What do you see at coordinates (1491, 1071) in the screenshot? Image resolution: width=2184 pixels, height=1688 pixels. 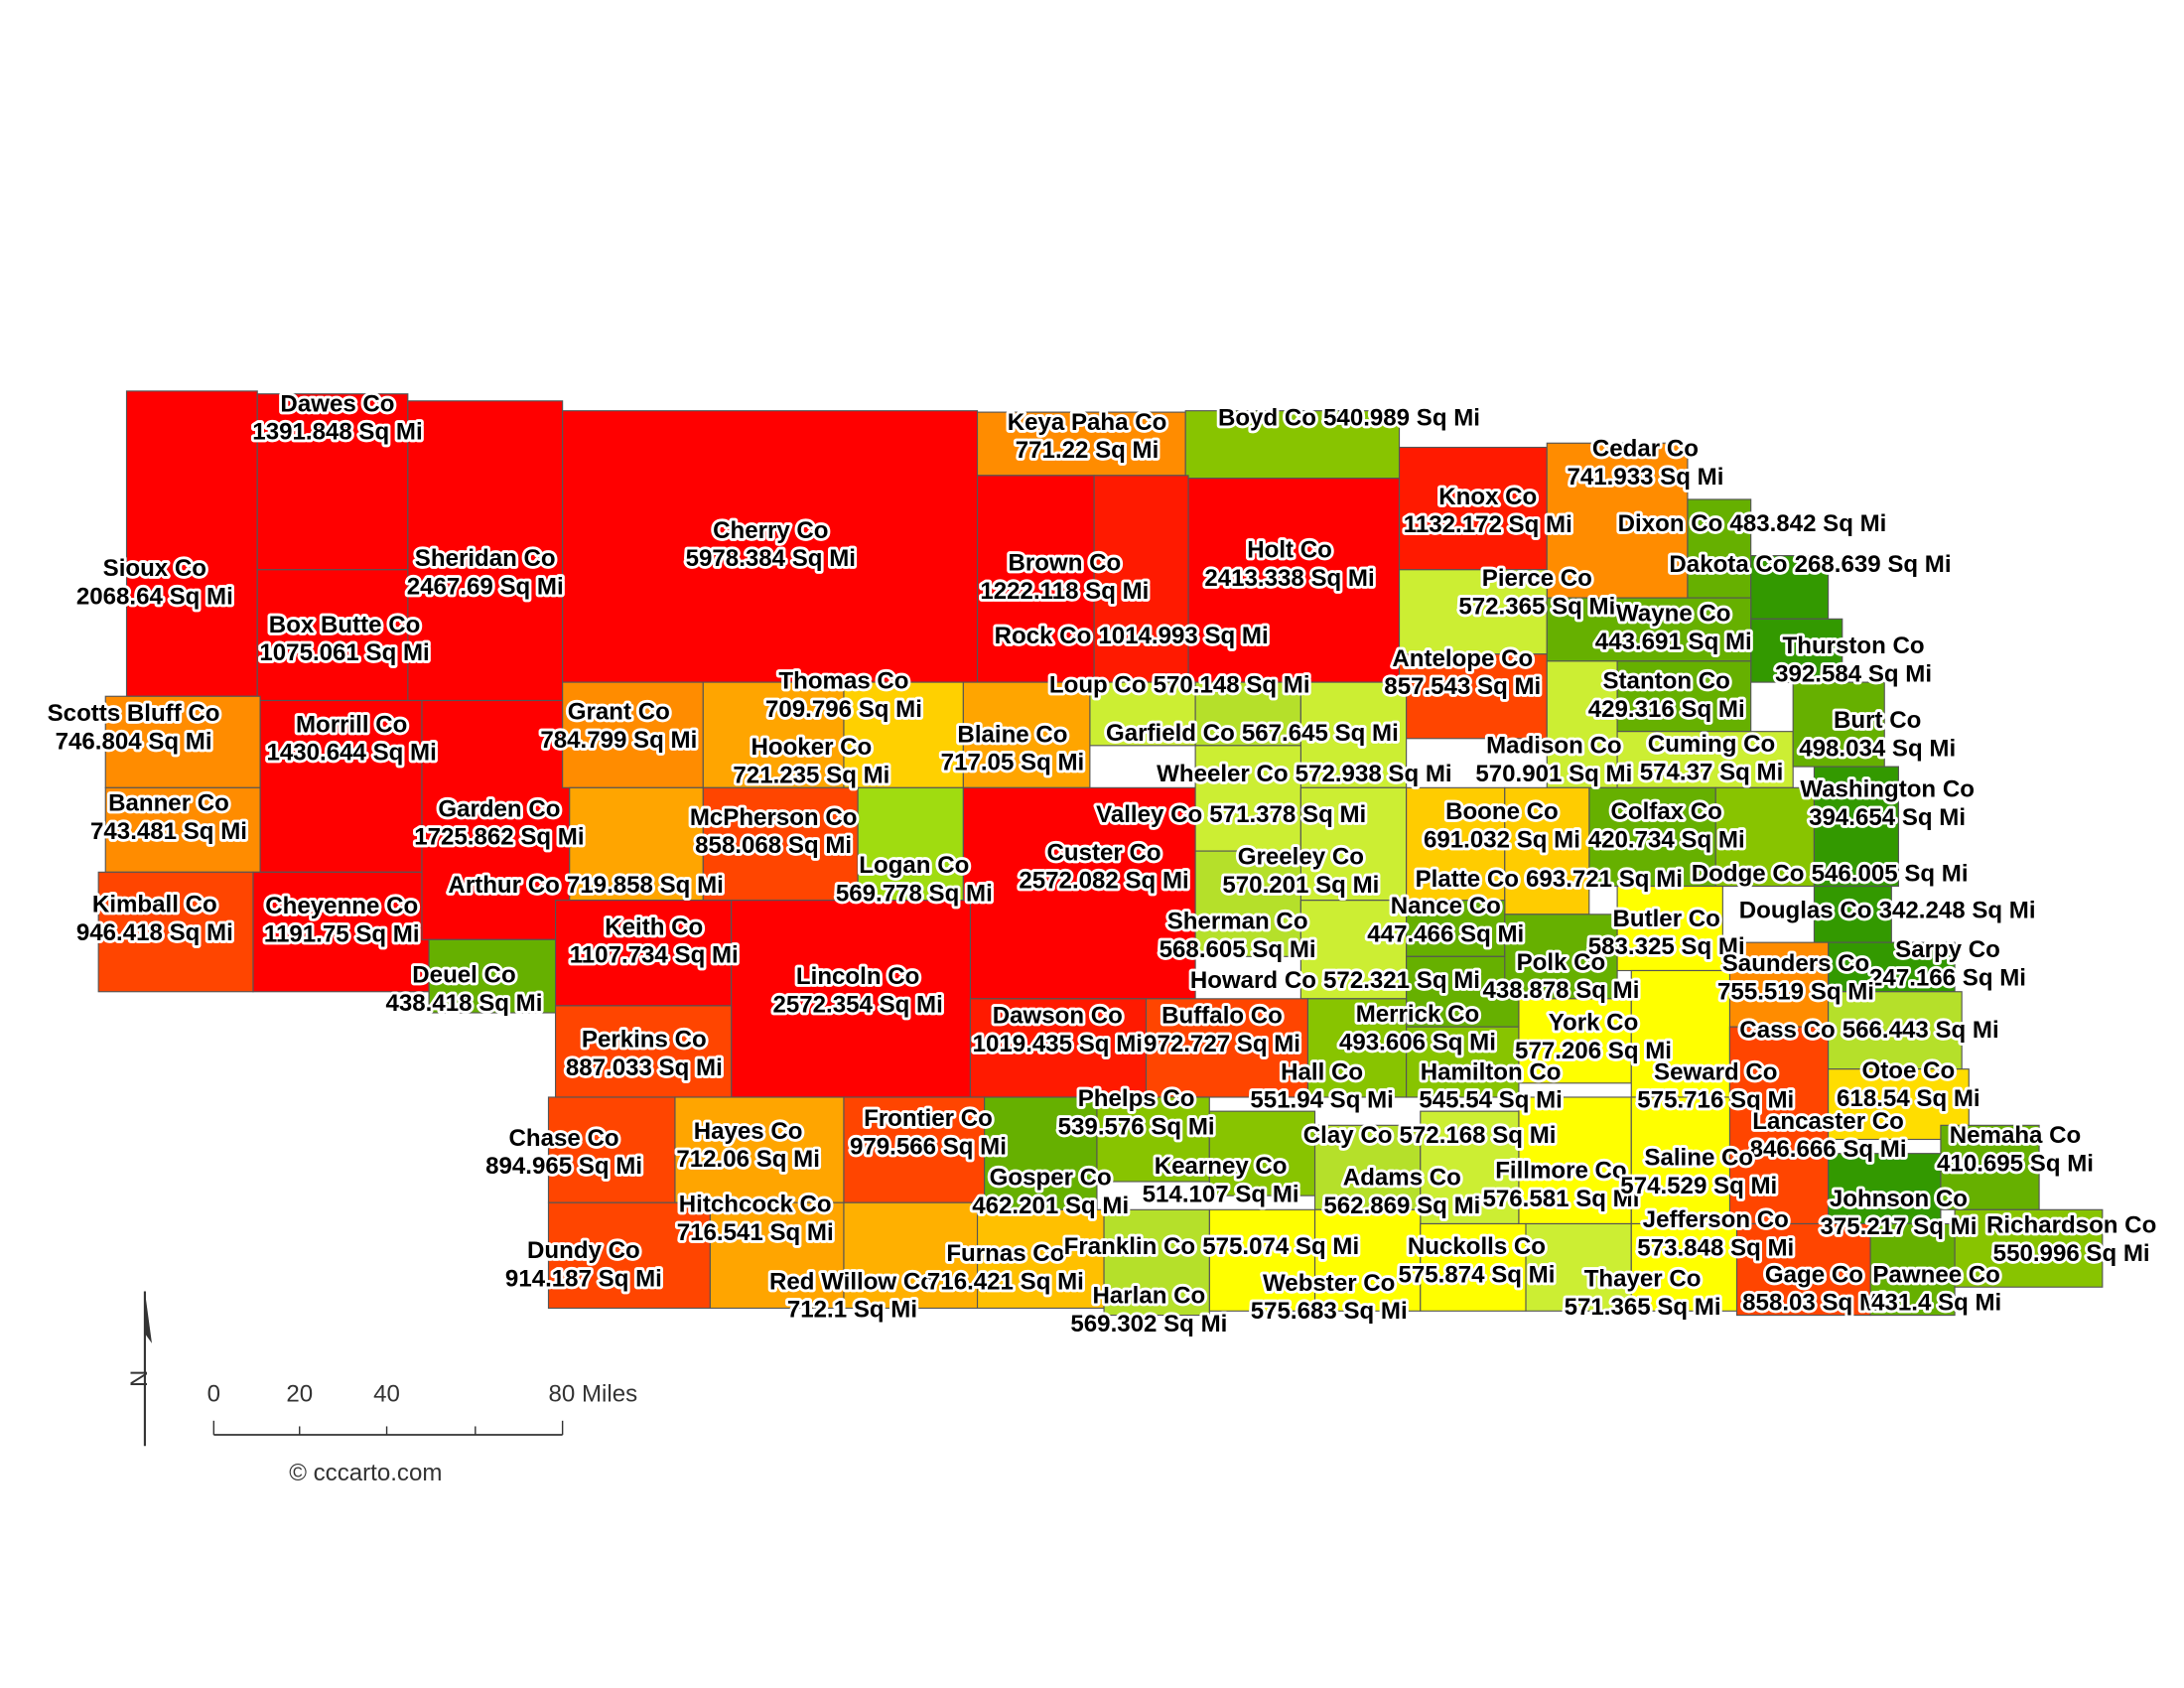 I see `county-name: Hamilton Co` at bounding box center [1491, 1071].